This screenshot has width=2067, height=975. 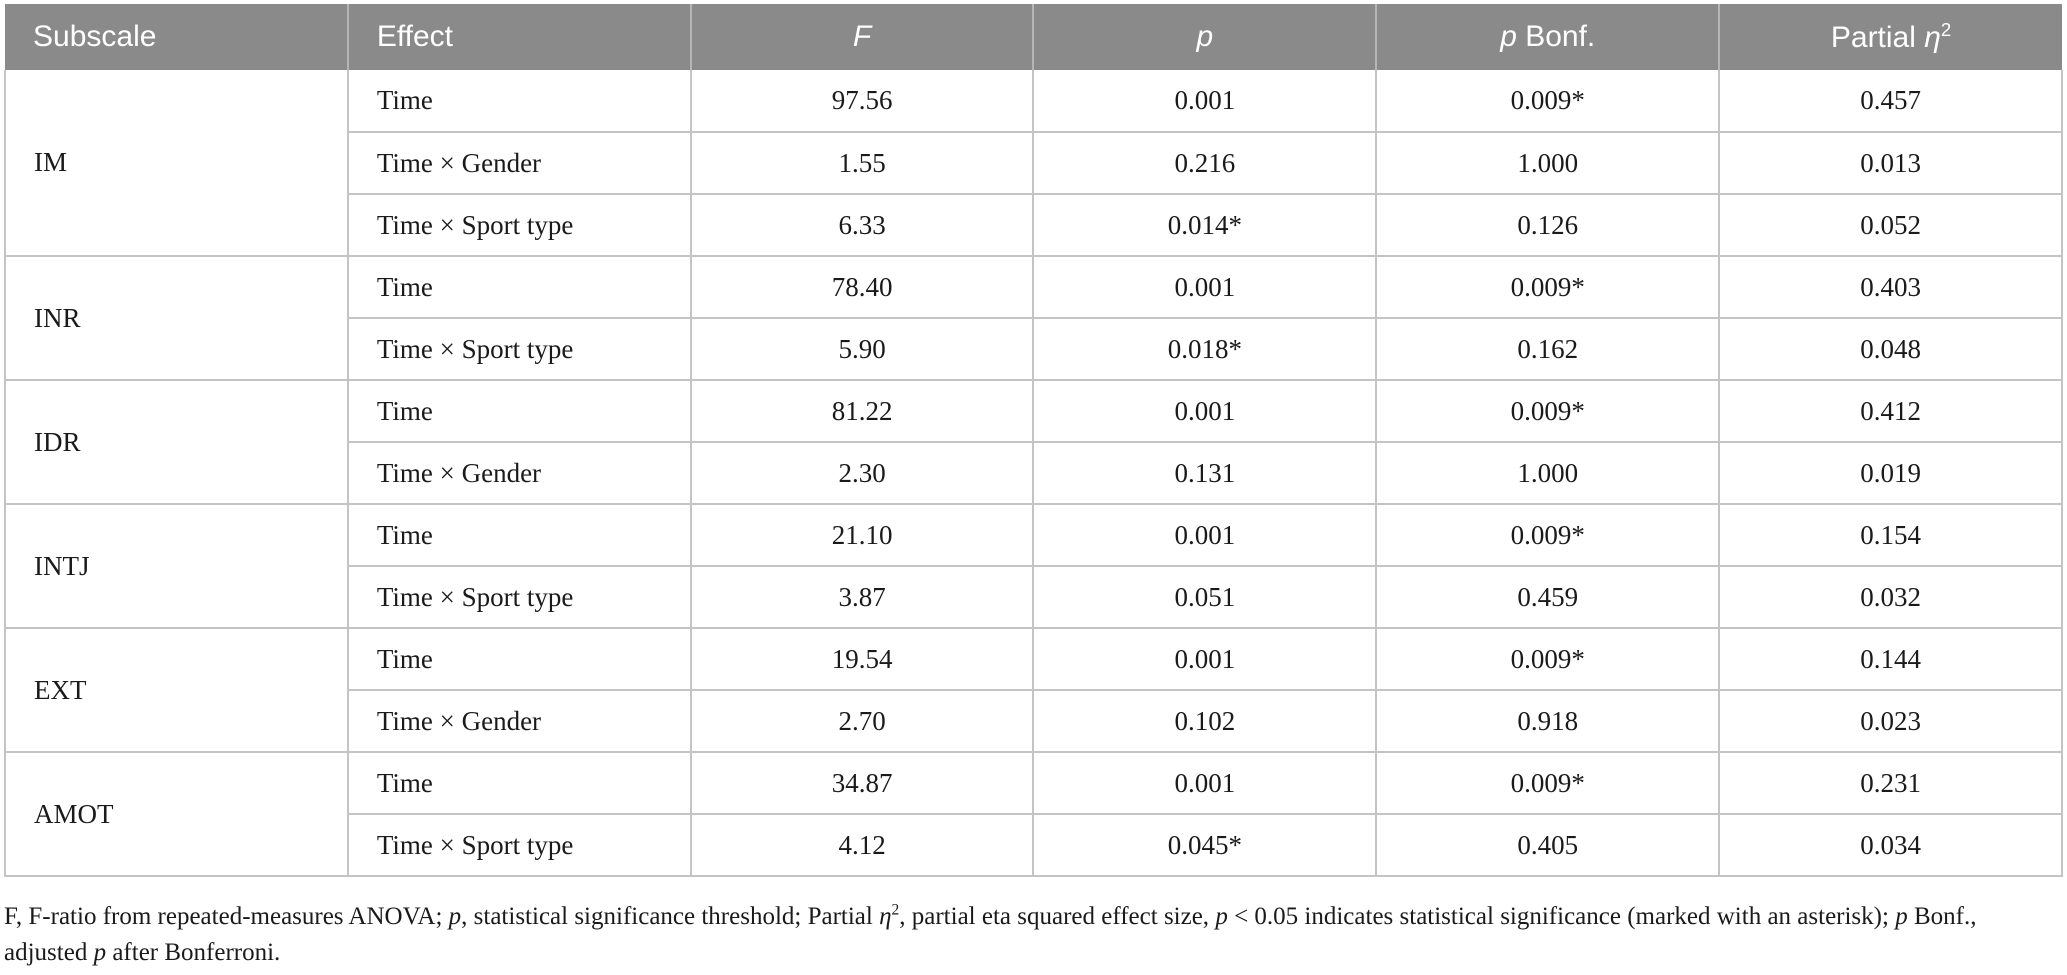 I want to click on col-header-p-label: p, so click(x=1205, y=36).